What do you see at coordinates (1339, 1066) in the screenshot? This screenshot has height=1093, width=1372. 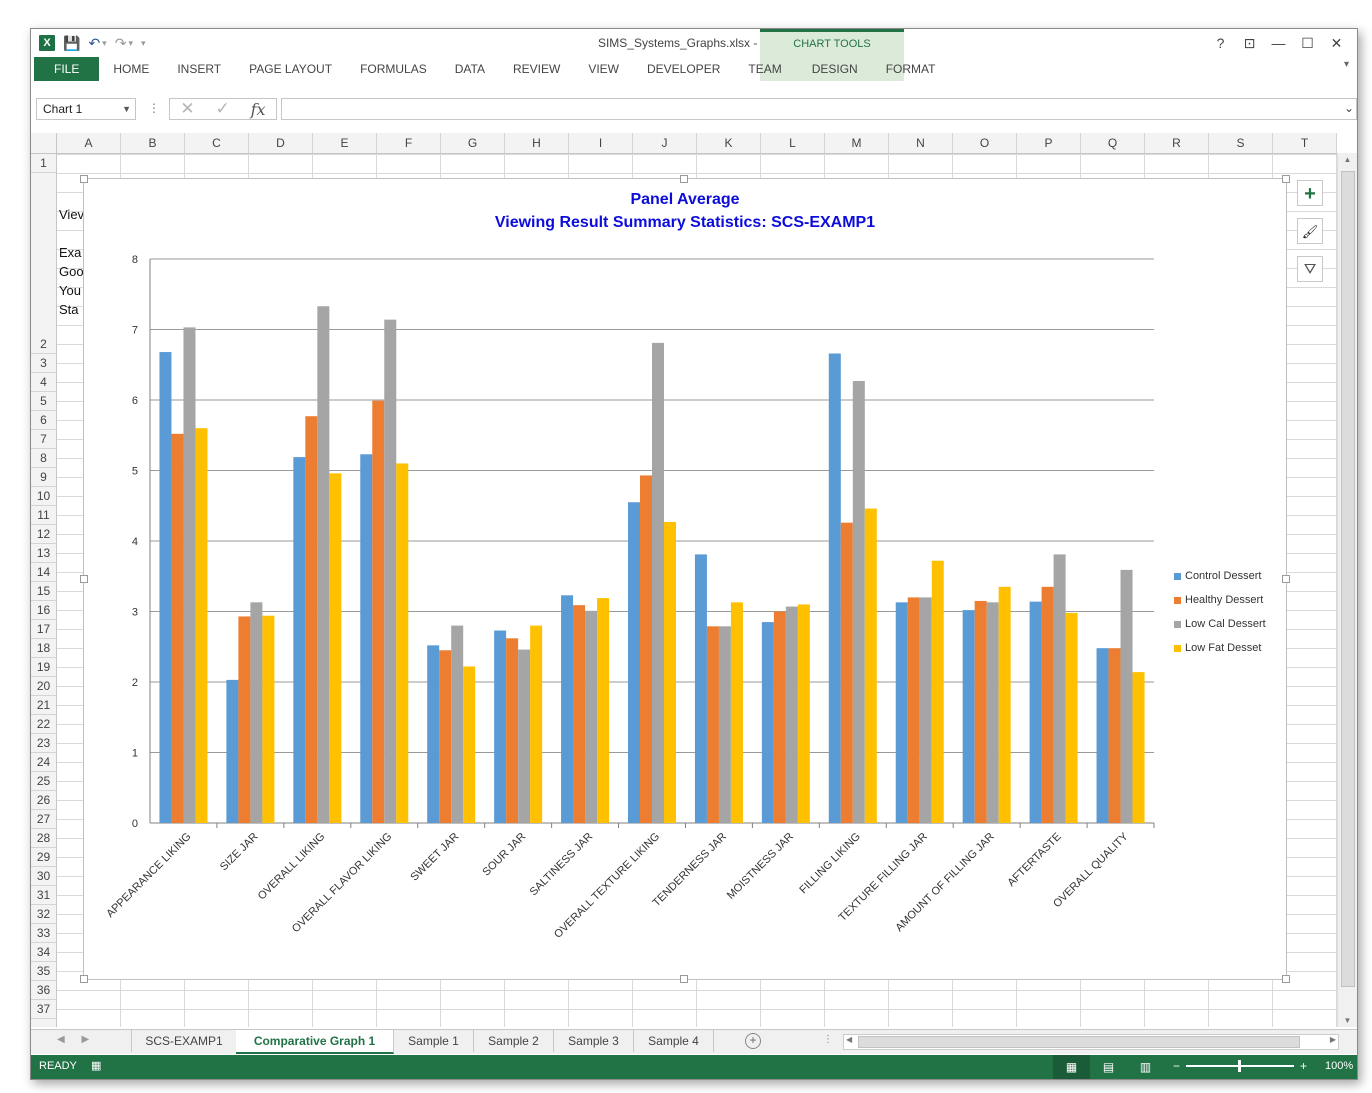 I see `zoom-level: 100%` at bounding box center [1339, 1066].